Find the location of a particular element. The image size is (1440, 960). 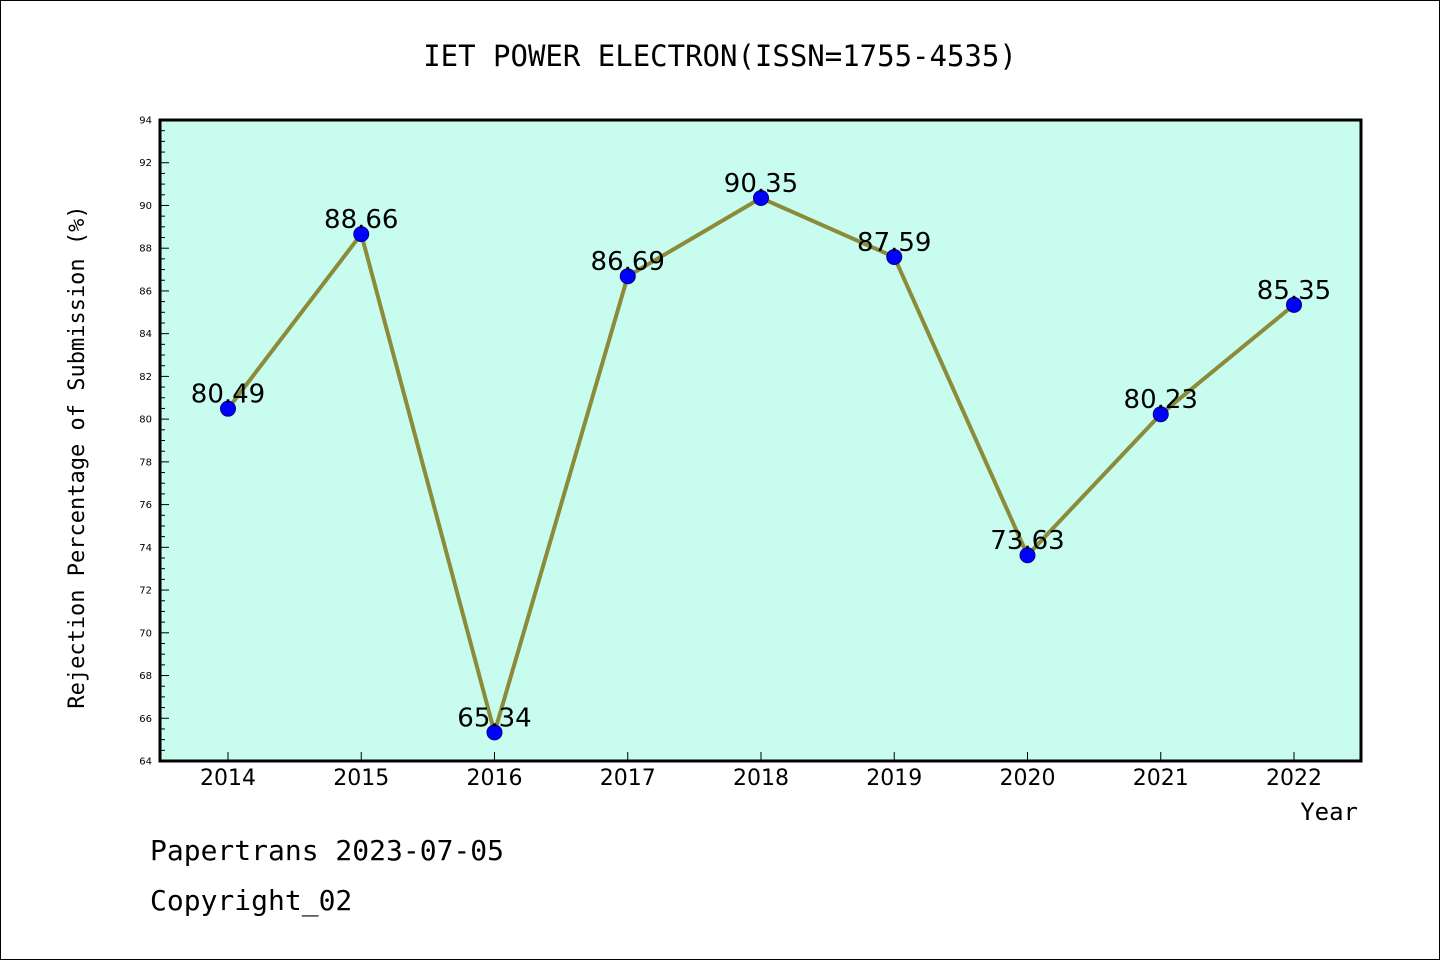

x-tick-label: 2019 is located at coordinates (894, 778).